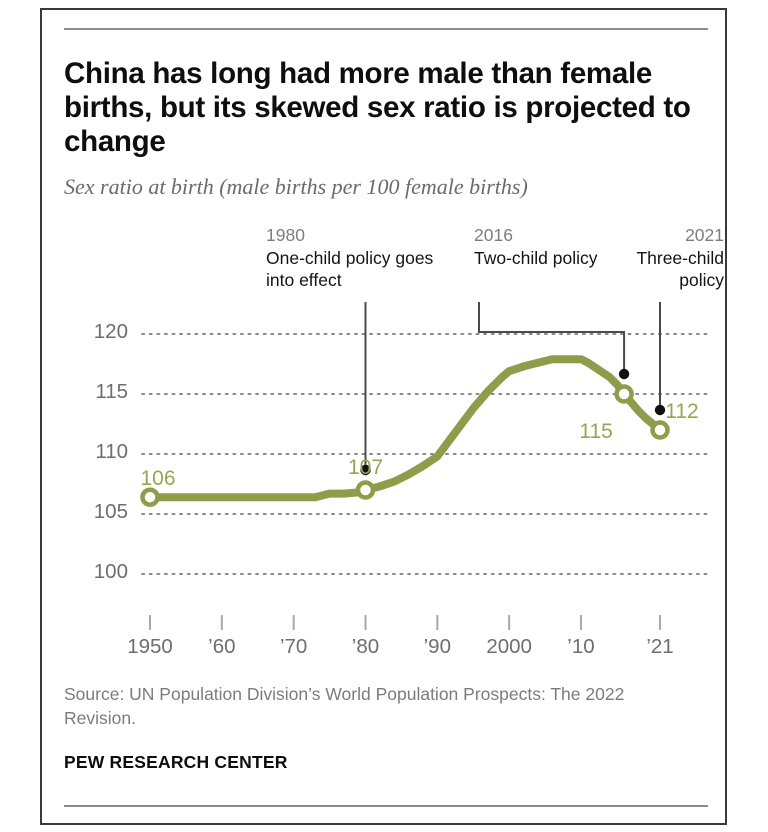 The height and width of the screenshot is (832, 768). I want to click on annotation-2021: 2021 Three-child policy, so click(659, 258).